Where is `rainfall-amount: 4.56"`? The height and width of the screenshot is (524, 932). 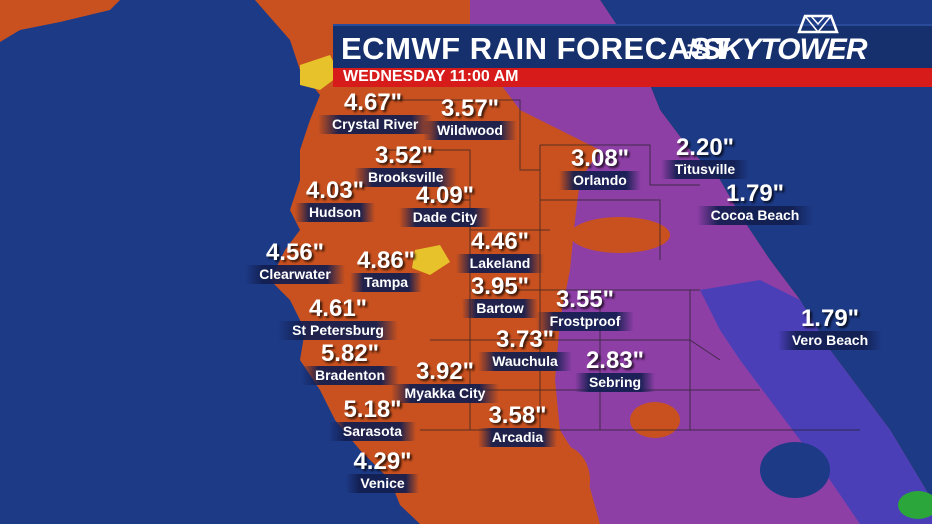
rainfall-amount: 4.56" is located at coordinates (295, 252).